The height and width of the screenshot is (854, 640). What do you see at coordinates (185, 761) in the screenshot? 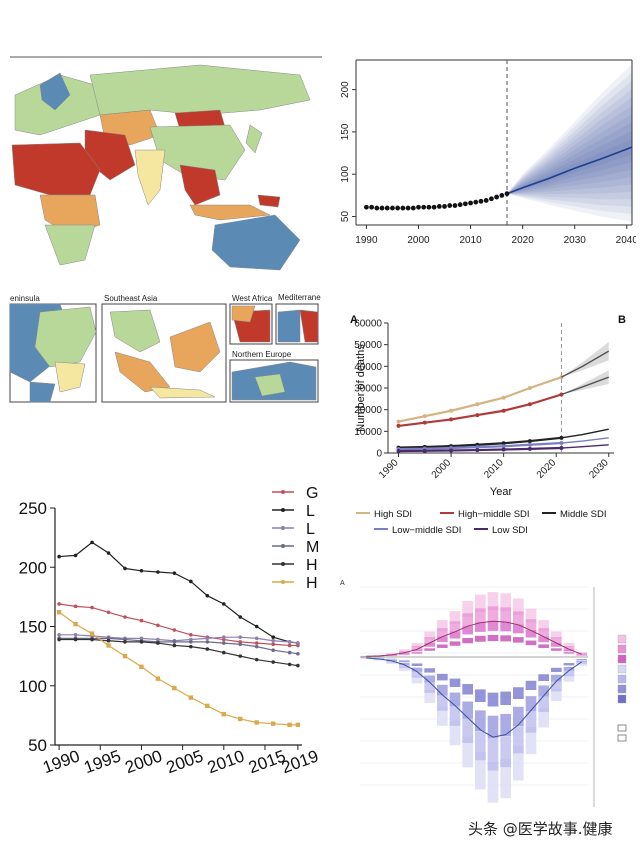
I see `x-tick-label: 2005` at bounding box center [185, 761].